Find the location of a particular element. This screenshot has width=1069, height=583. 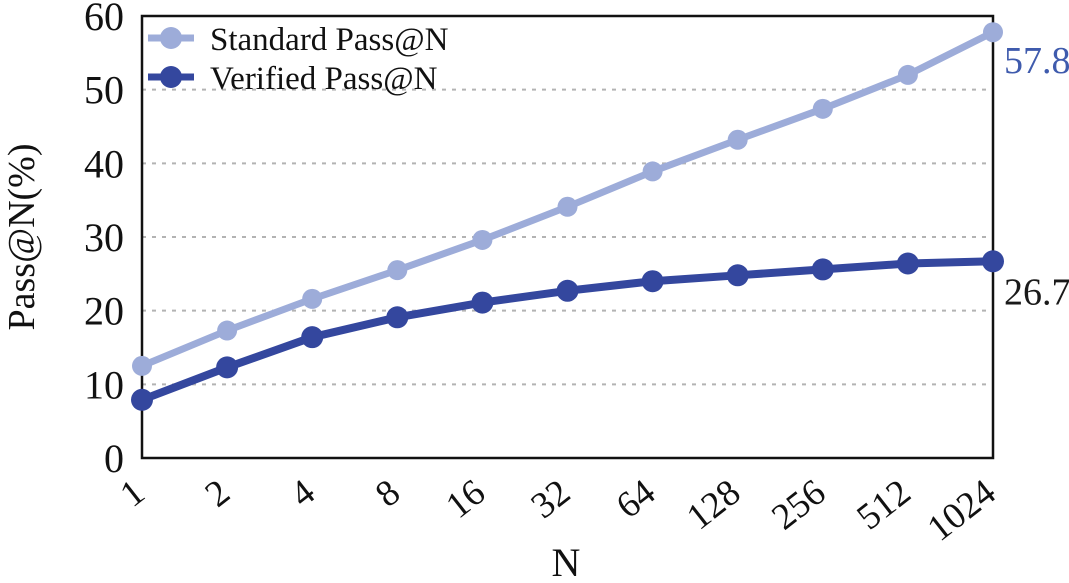

x-tick-label-2: 2 is located at coordinates (218, 494).